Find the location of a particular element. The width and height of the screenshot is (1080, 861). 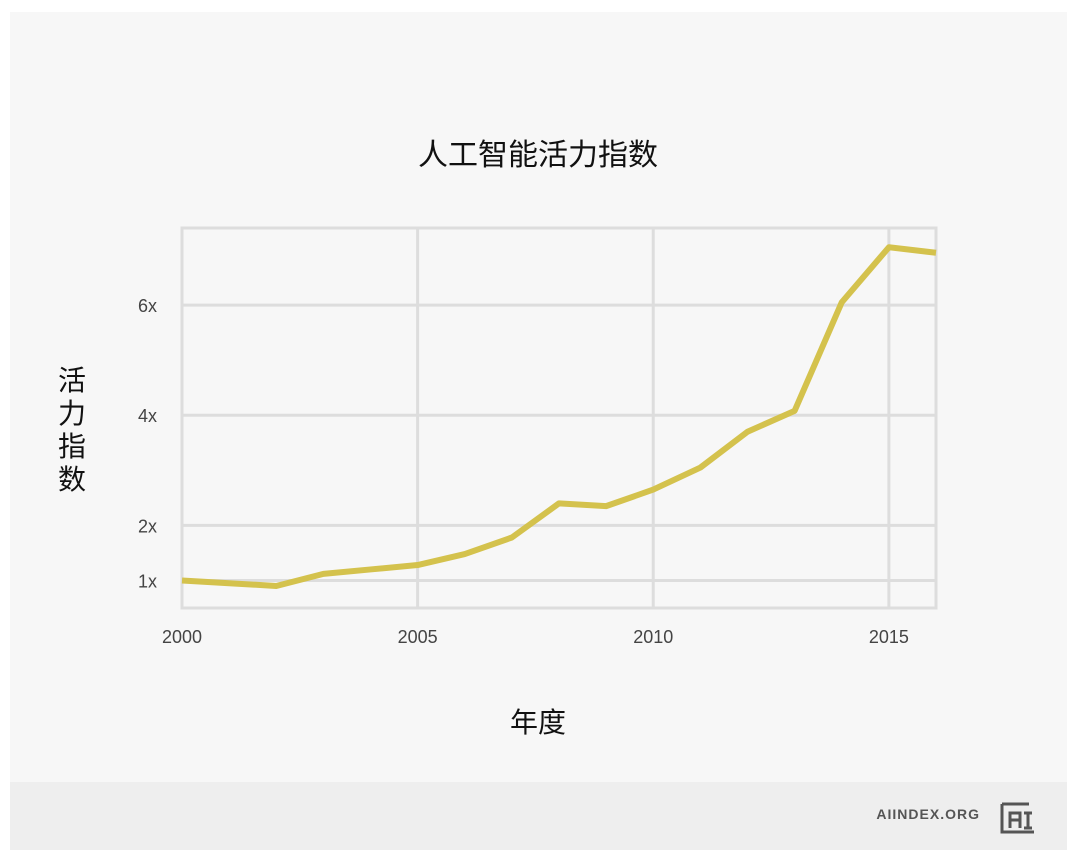

x-tick-label: 2000 is located at coordinates (182, 637).